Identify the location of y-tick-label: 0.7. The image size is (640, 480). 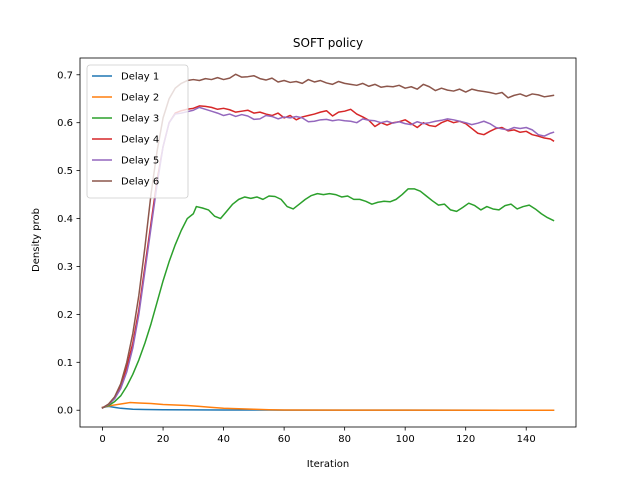
(65, 75).